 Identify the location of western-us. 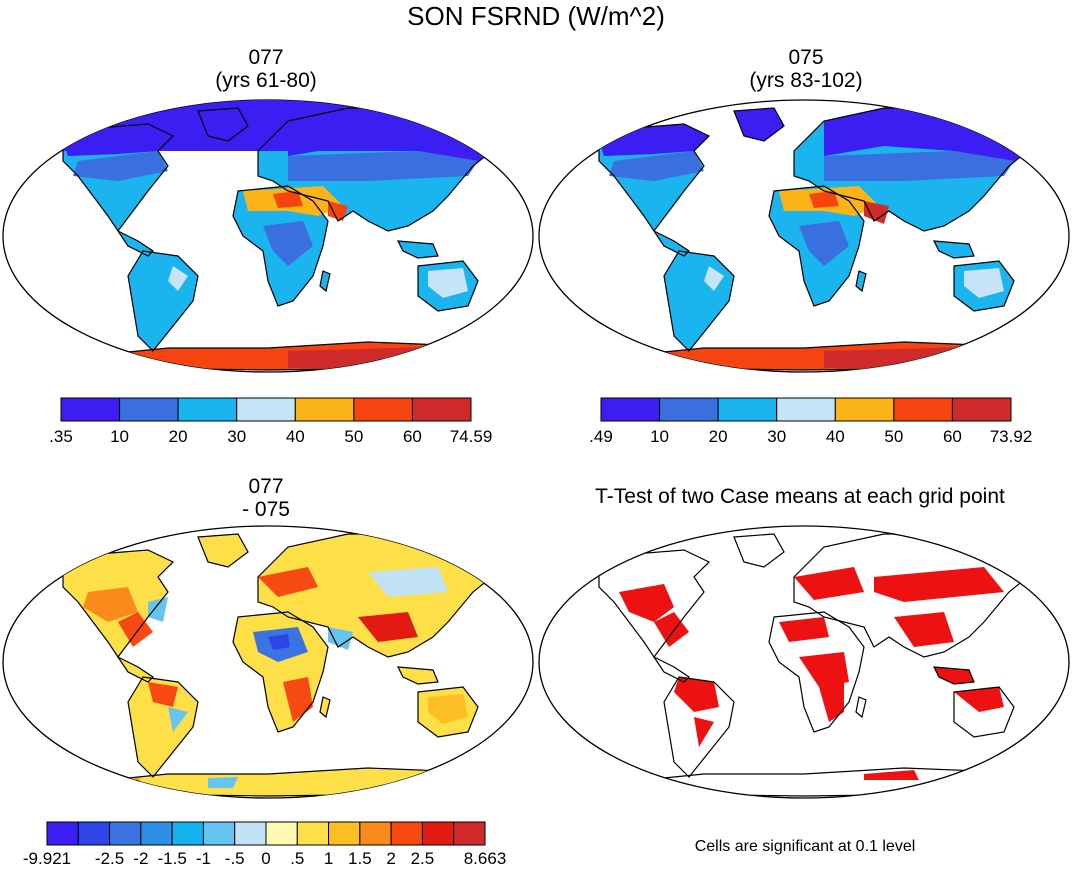
(110, 604).